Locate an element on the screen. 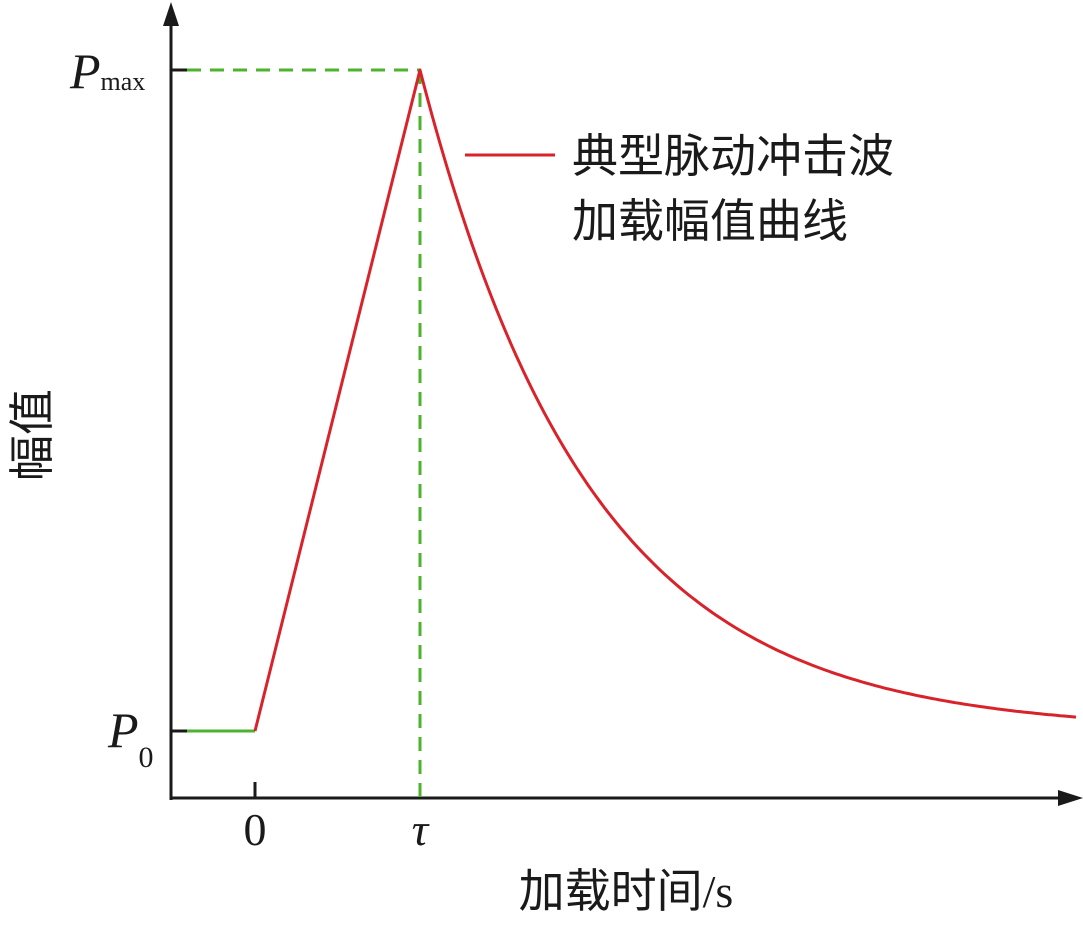  legend-text: 加载幅值曲线 is located at coordinates (710, 221).